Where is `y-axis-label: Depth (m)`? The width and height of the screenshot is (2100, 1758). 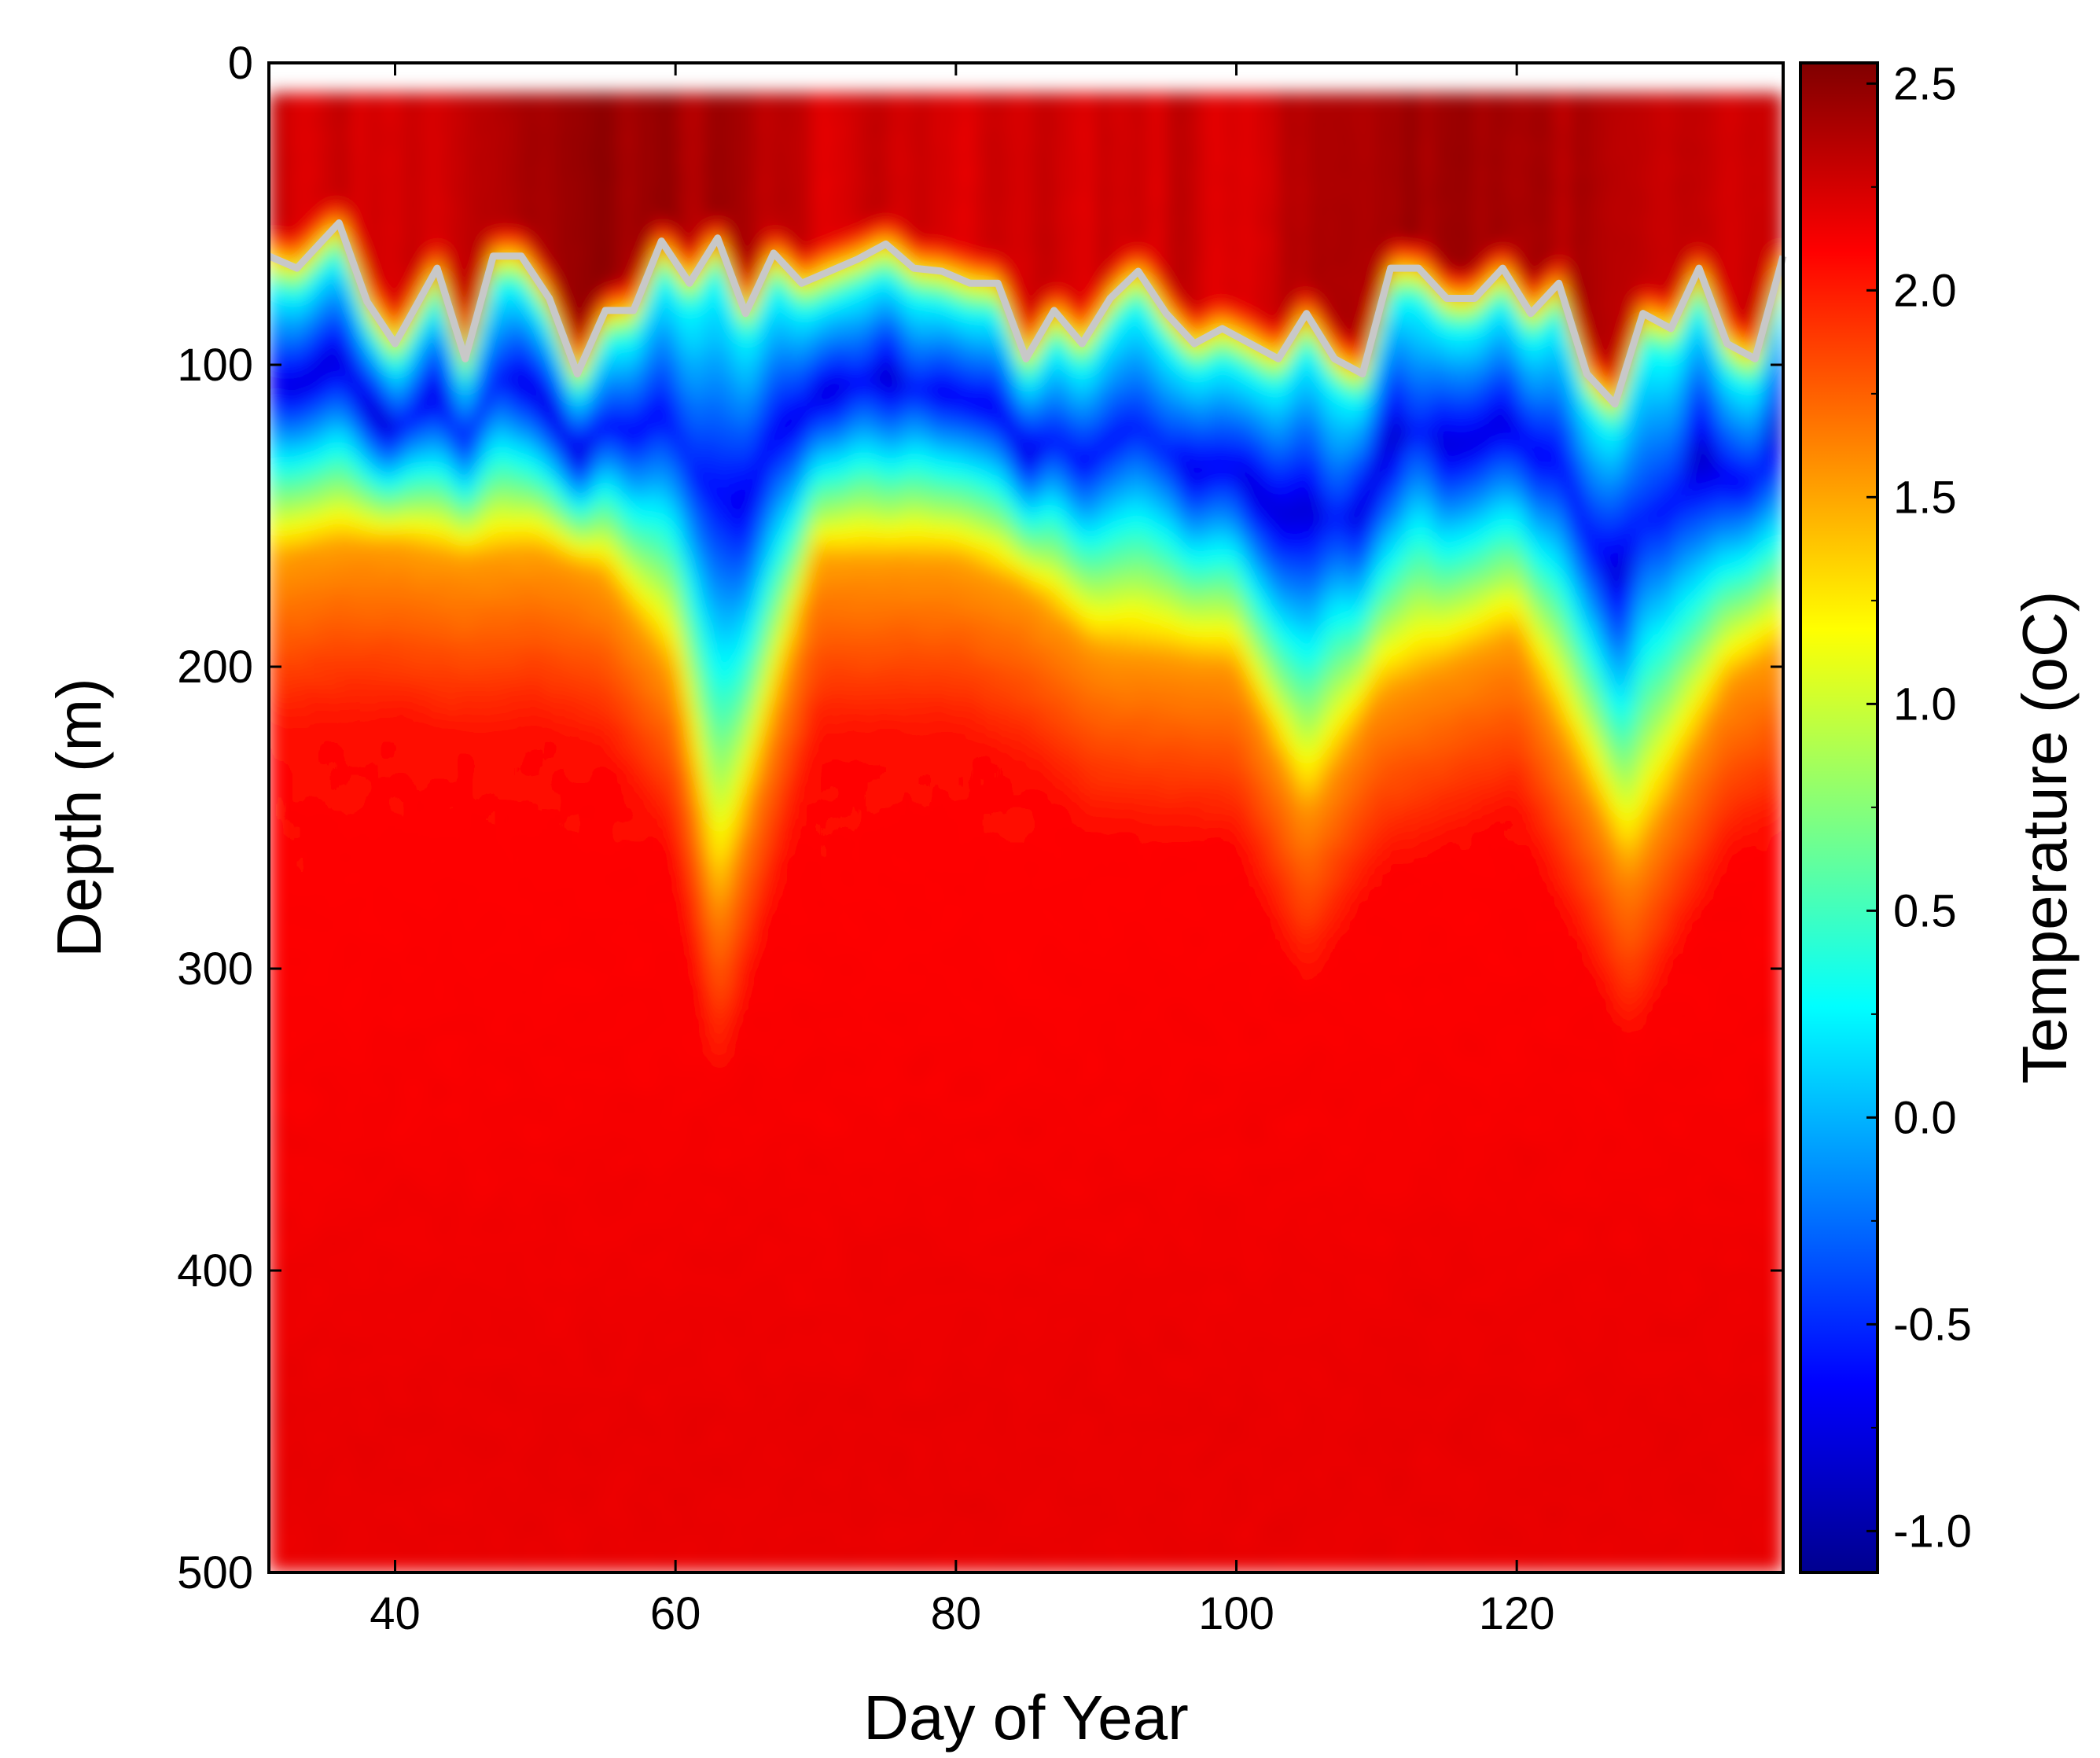
y-axis-label: Depth (m) is located at coordinates (79, 818).